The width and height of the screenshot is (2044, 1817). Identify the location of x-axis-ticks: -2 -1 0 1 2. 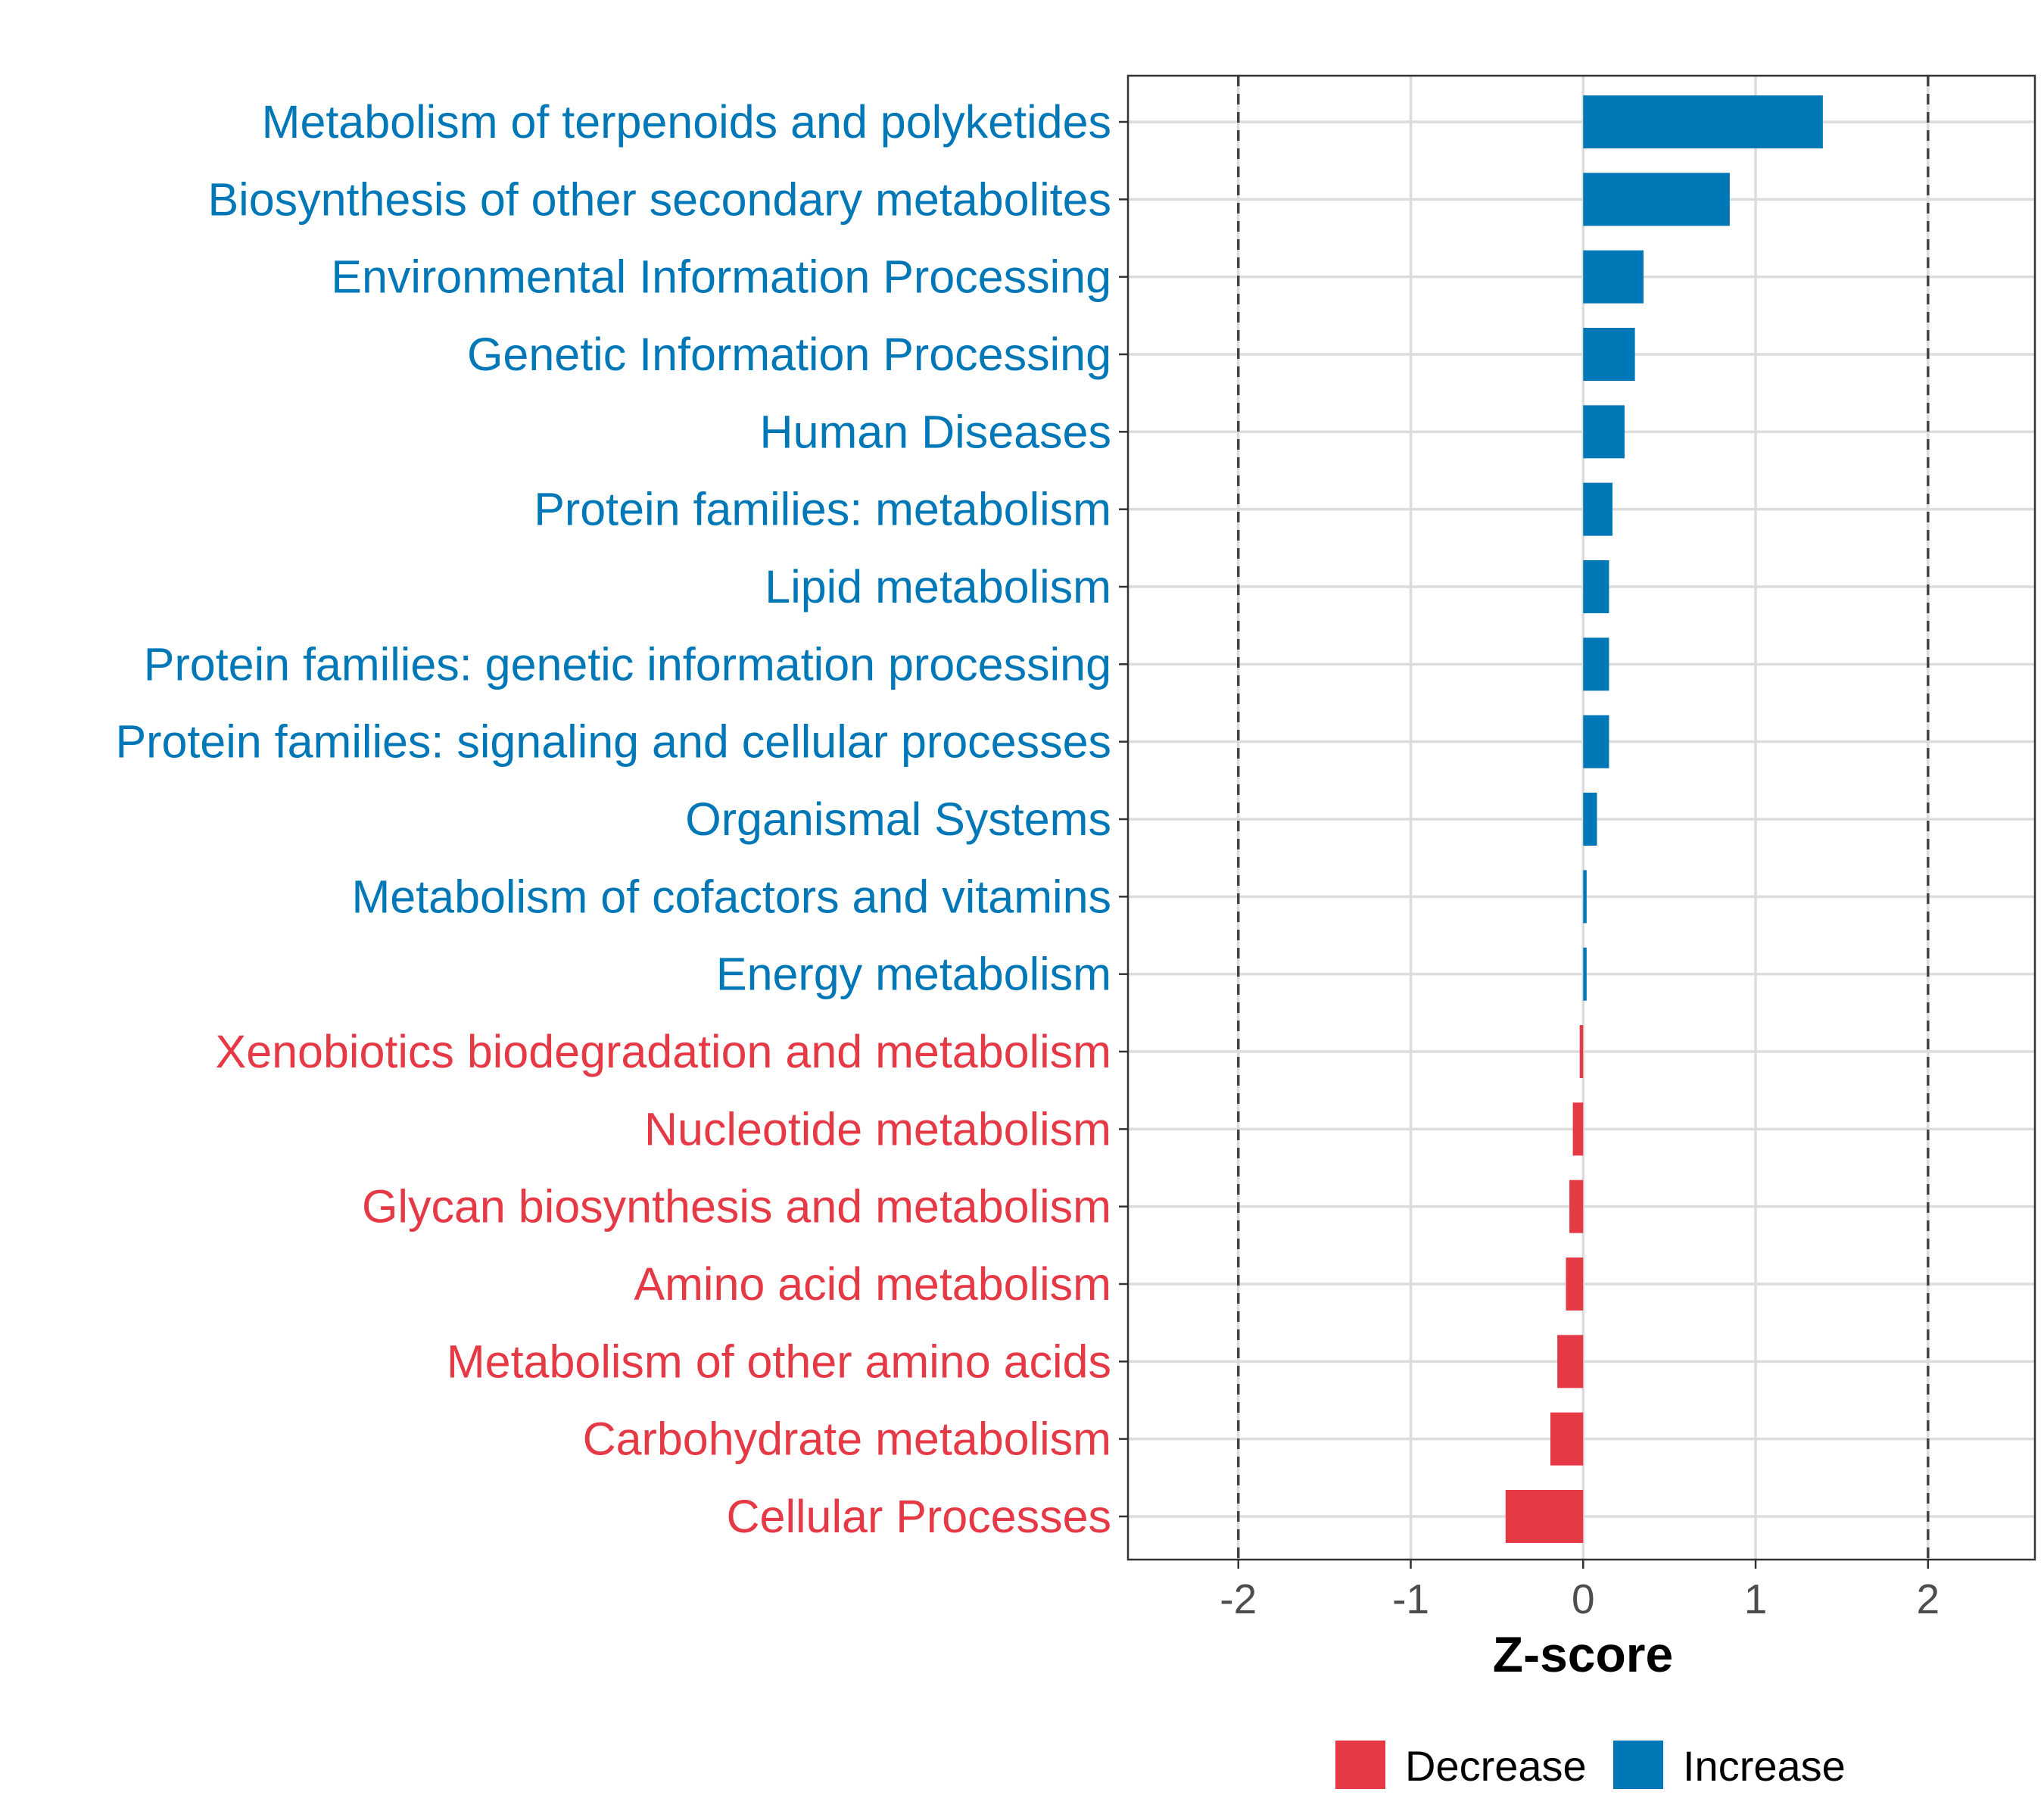
(1580, 1591).